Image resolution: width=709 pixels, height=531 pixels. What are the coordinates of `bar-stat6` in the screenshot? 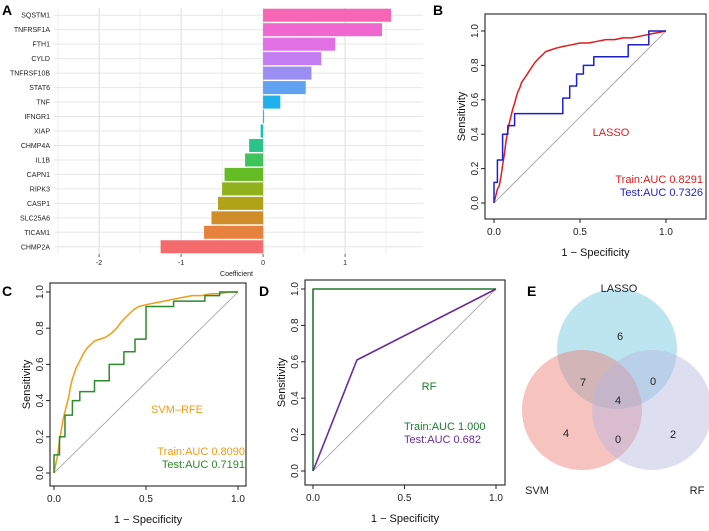 It's located at (284, 88).